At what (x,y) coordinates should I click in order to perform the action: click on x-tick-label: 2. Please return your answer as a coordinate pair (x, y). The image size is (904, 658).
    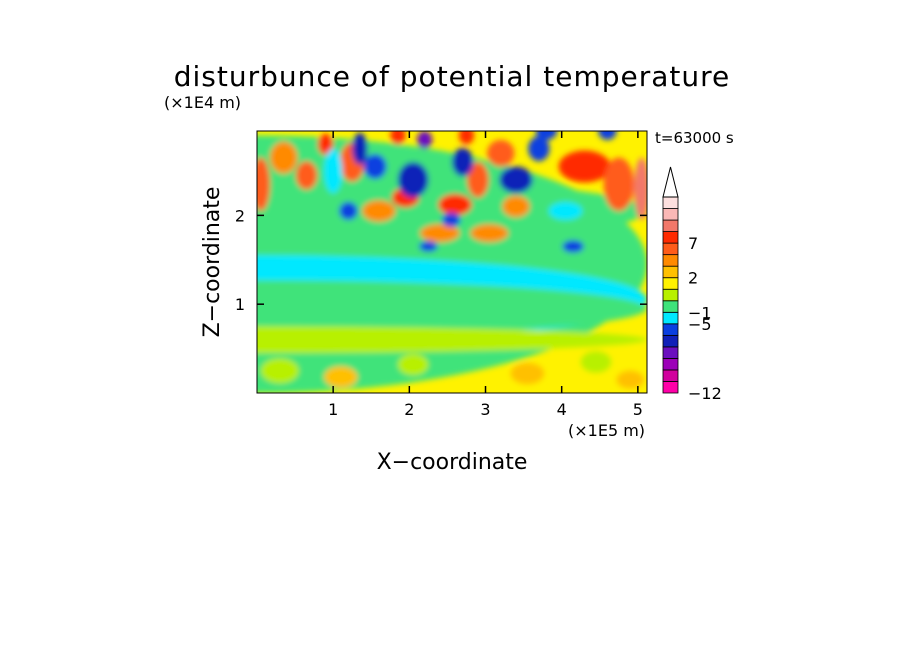
    Looking at the image, I should click on (409, 409).